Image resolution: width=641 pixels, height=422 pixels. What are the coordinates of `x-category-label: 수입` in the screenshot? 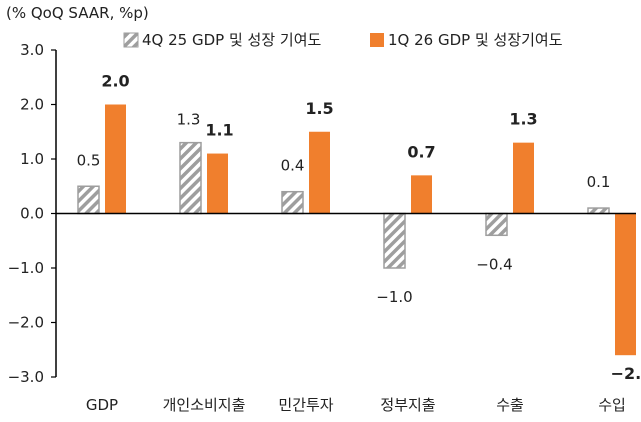 It's located at (612, 405).